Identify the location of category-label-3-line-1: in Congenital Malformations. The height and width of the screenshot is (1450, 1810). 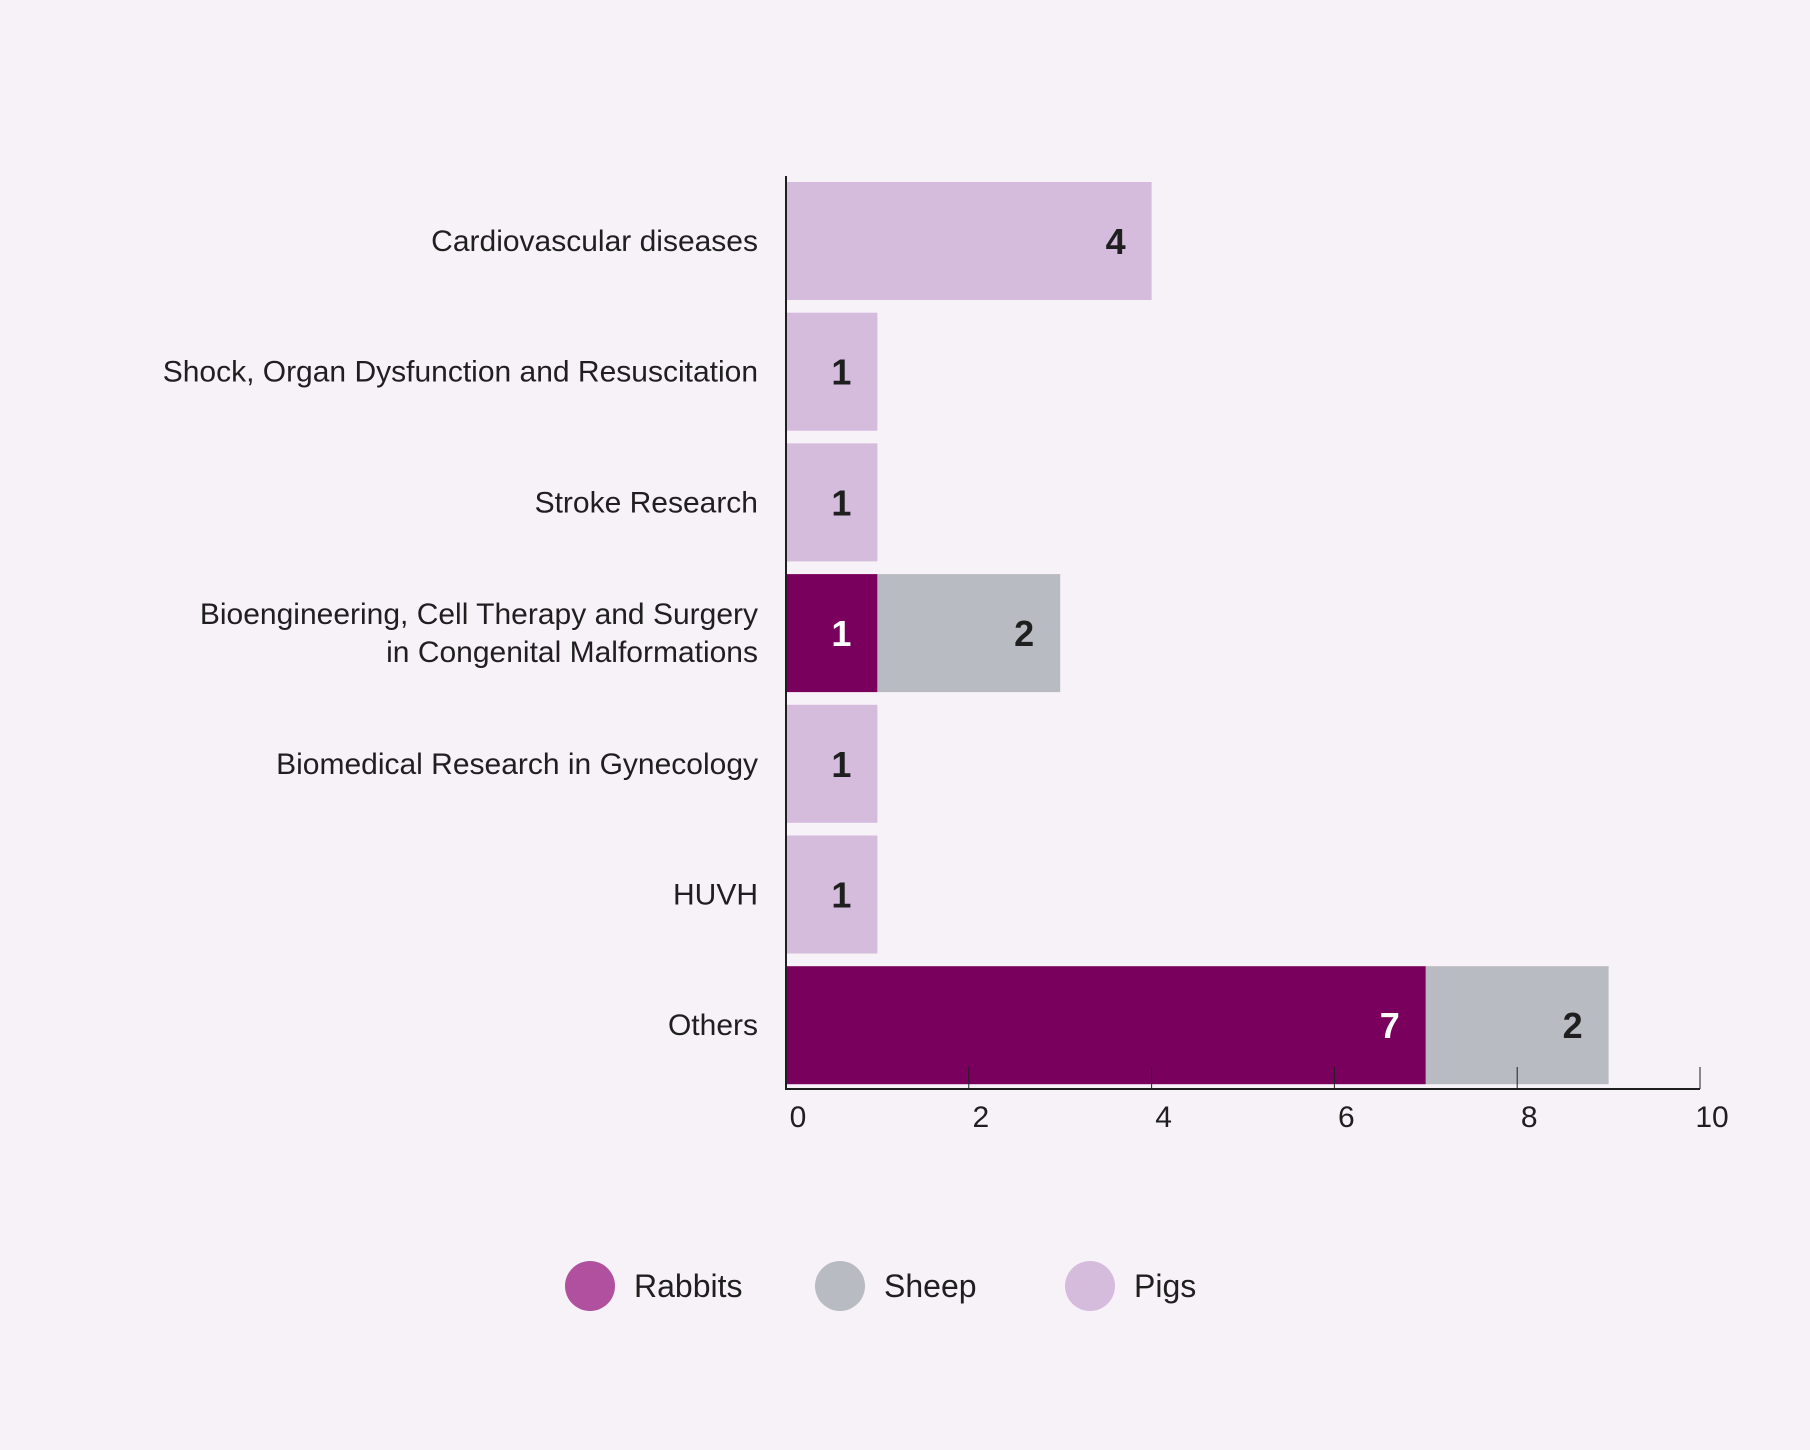
(572, 652).